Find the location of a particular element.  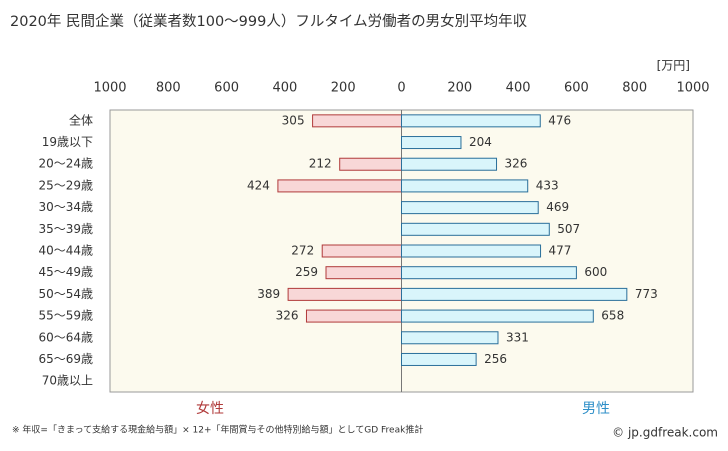

y-tick-label: 65〜69歳 is located at coordinates (65, 359).